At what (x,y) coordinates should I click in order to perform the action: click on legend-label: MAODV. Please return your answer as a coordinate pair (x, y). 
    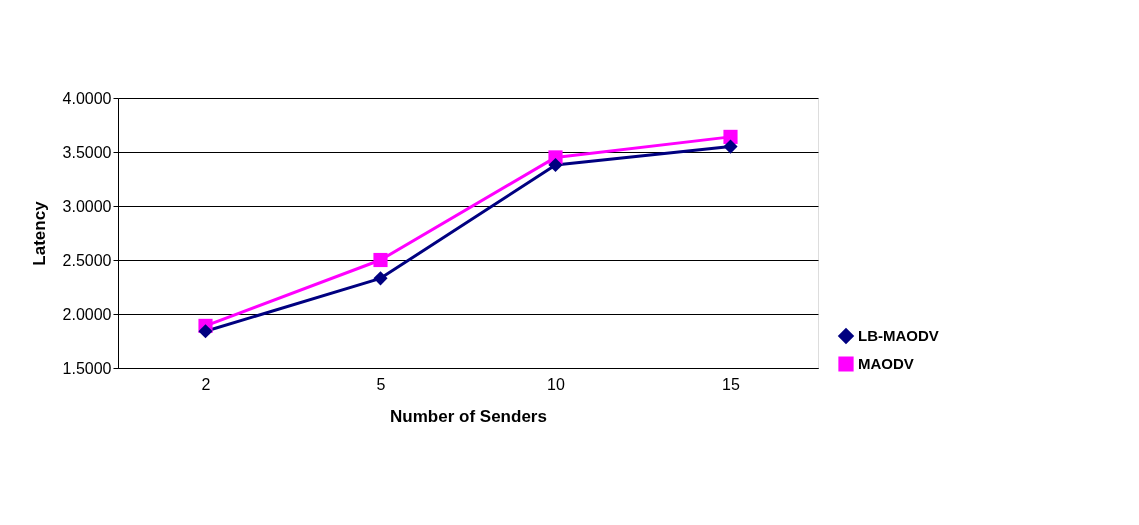
    Looking at the image, I should click on (886, 363).